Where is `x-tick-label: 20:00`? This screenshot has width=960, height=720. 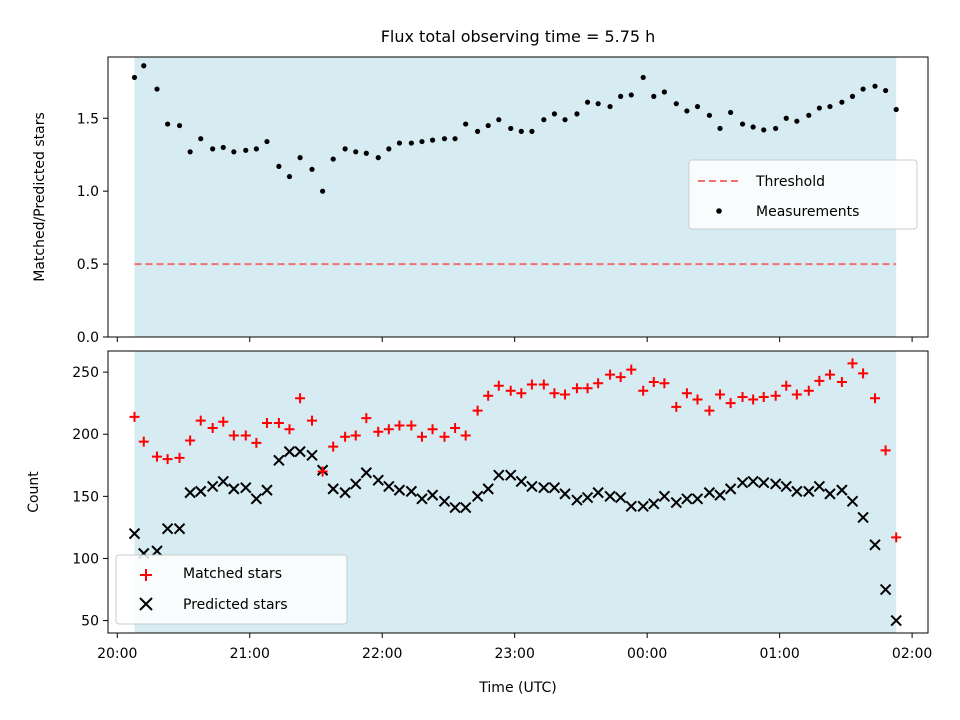
x-tick-label: 20:00 is located at coordinates (117, 654).